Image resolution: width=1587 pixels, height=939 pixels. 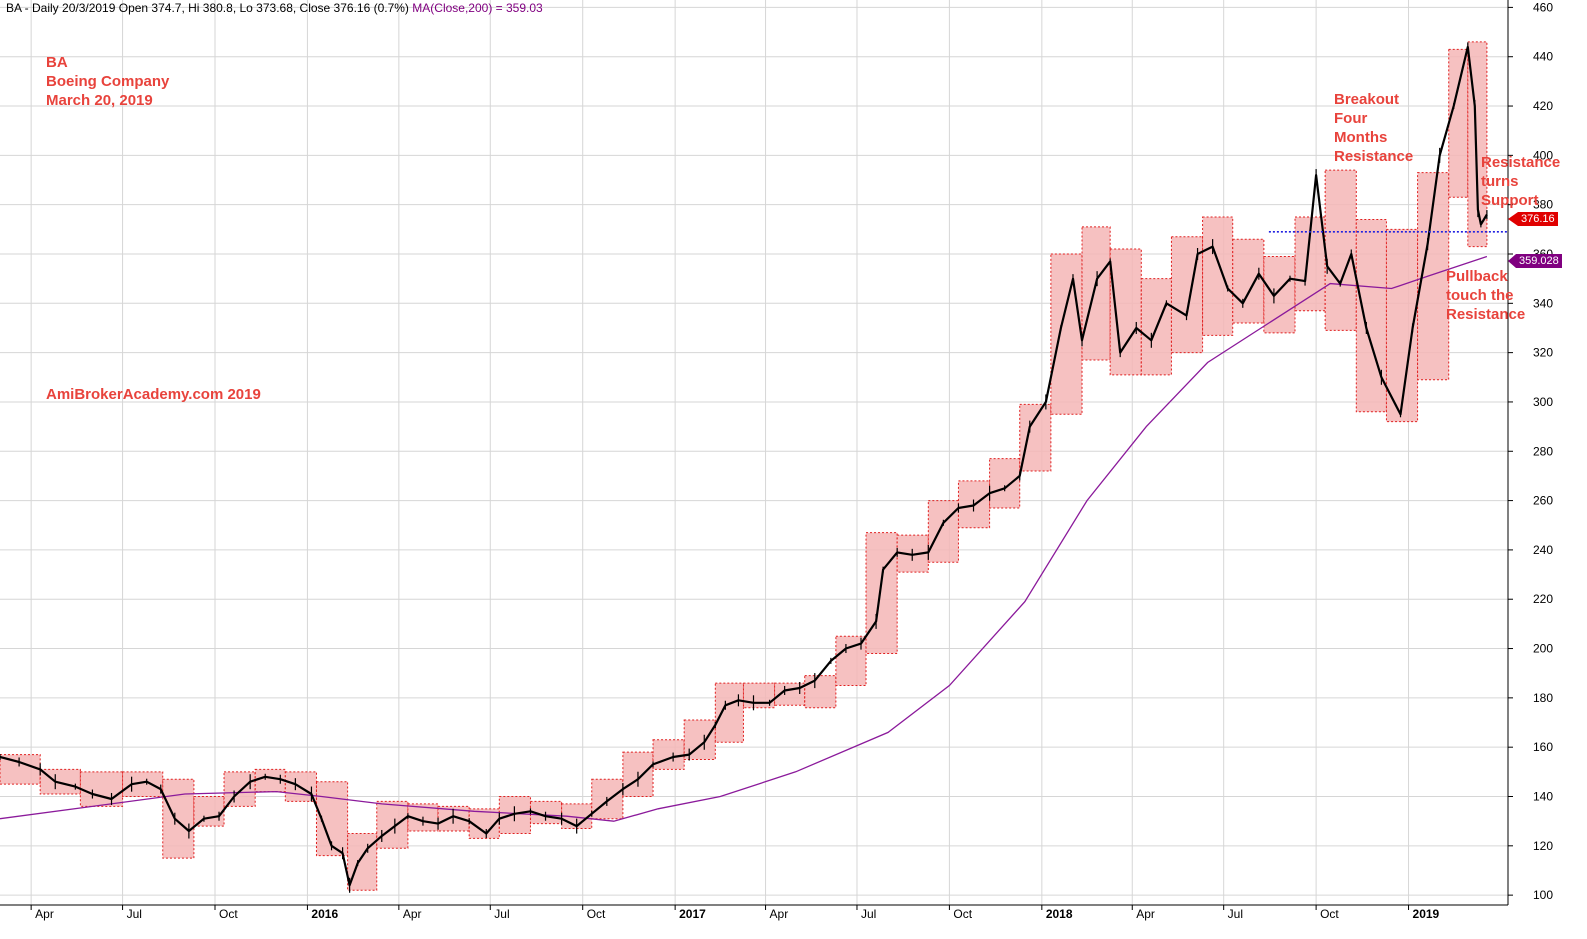 What do you see at coordinates (477, 8) in the screenshot?
I see `header-ma-line: MA(Close,200) = 359.03` at bounding box center [477, 8].